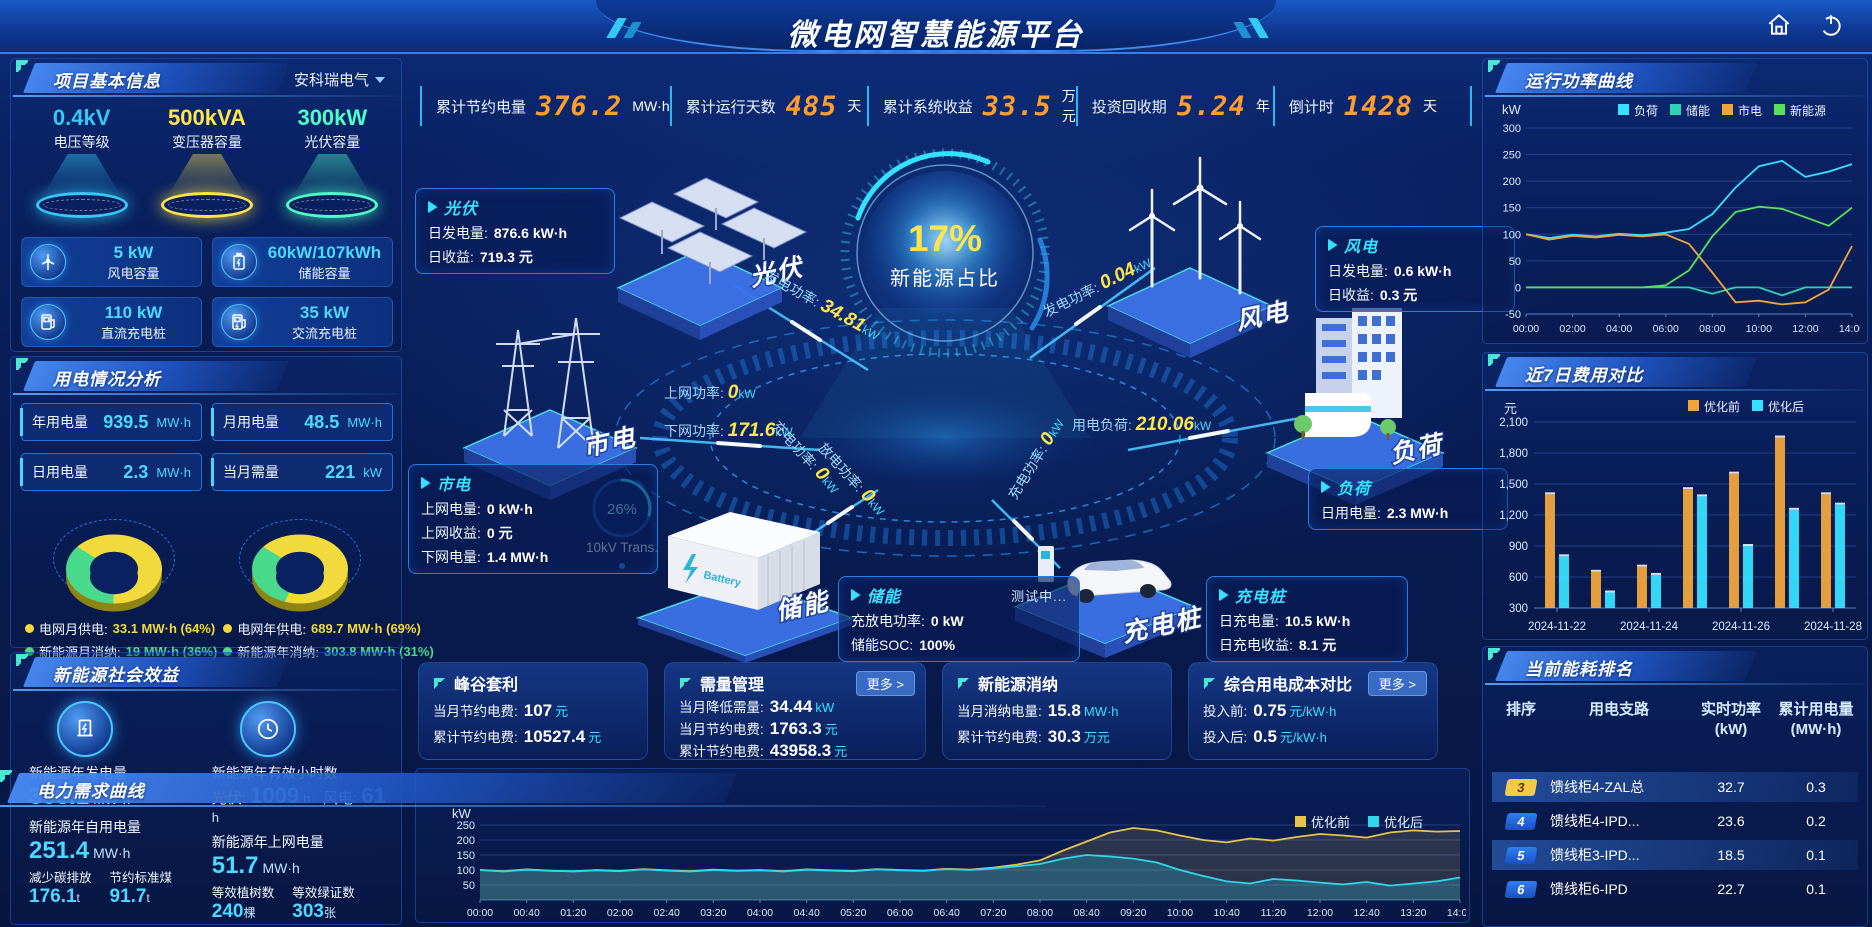 Image resolution: width=1872 pixels, height=927 pixels. Describe the element at coordinates (1572, 329) in the screenshot. I see `svg-text: 02:00` at that location.